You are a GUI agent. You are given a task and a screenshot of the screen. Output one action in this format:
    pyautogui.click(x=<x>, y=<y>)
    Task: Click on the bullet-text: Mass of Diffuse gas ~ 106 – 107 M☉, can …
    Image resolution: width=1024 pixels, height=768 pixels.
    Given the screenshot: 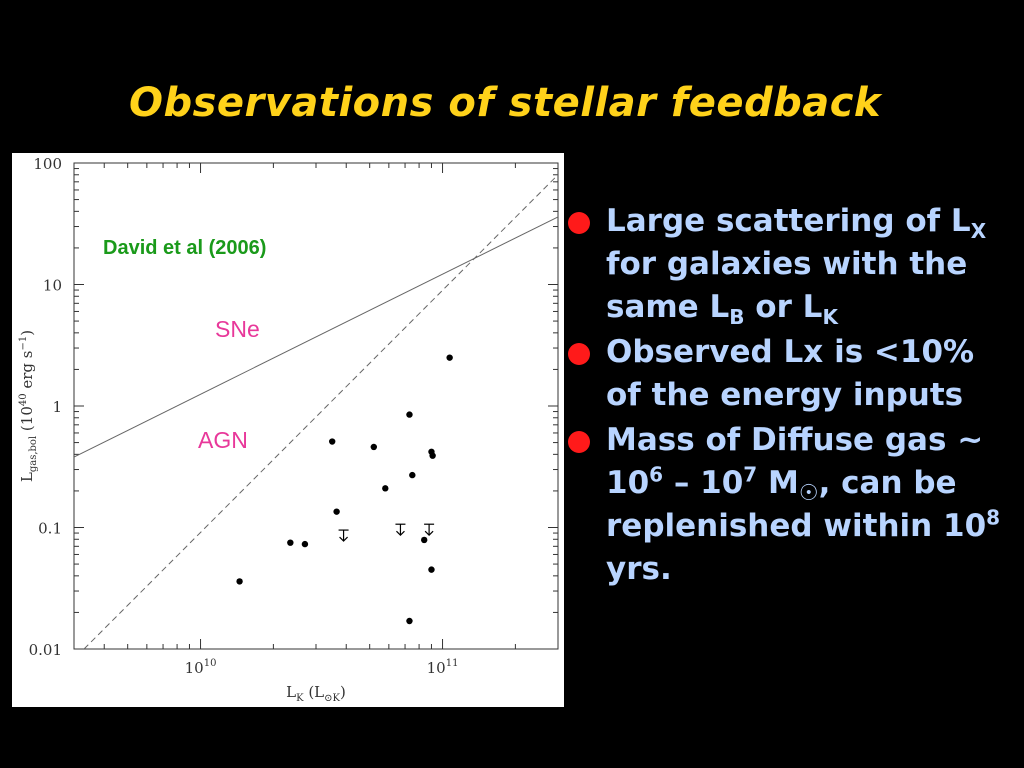 What is the action you would take?
    pyautogui.click(x=803, y=504)
    